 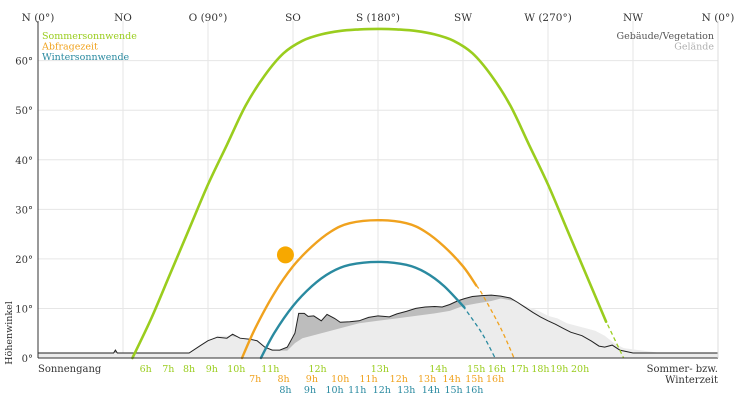 What do you see at coordinates (208, 18) in the screenshot?
I see `direction-label: O (90°)` at bounding box center [208, 18].